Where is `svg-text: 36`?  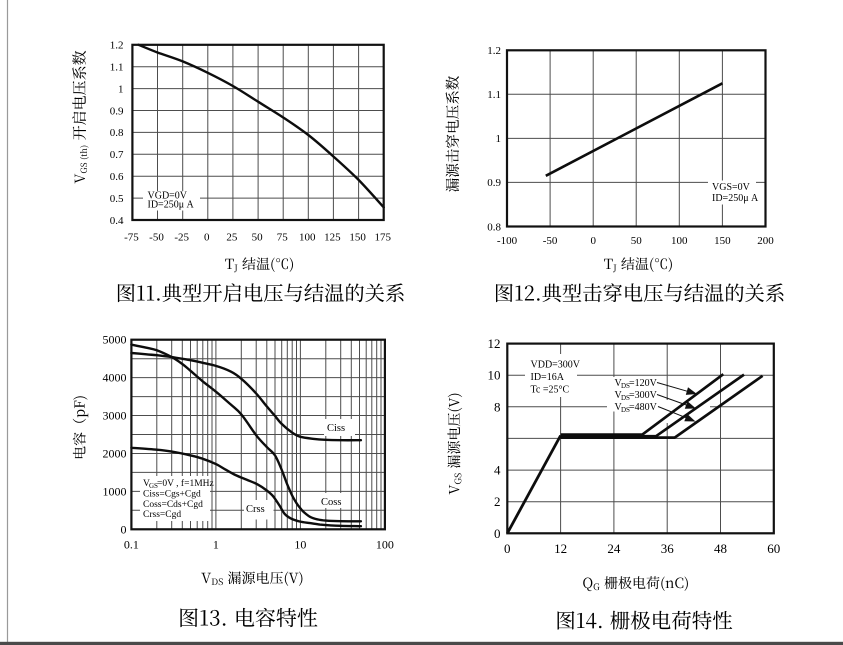 svg-text: 36 is located at coordinates (668, 548).